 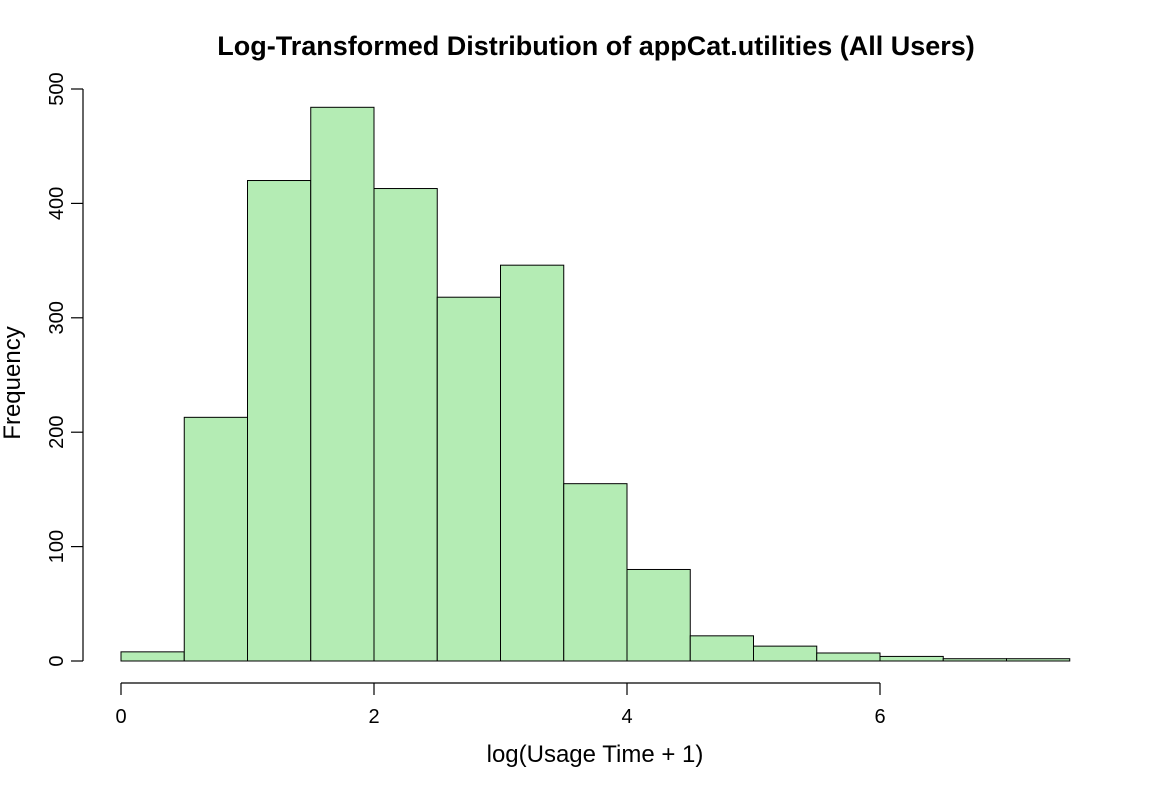 What do you see at coordinates (626, 717) in the screenshot?
I see `x-tick-label-2: 4` at bounding box center [626, 717].